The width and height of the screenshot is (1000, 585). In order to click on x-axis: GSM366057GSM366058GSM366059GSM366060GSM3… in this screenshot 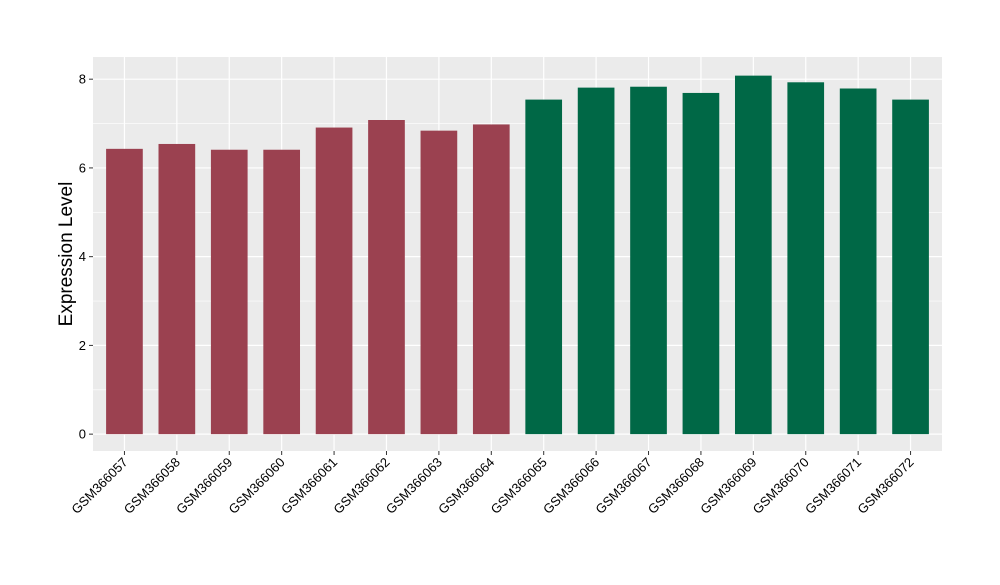, I will do `click(492, 484)`.